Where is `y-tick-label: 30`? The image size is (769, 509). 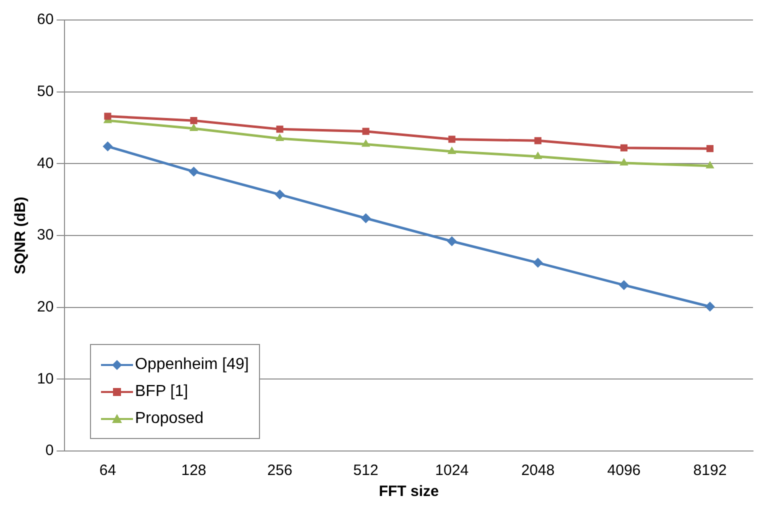 y-tick-label: 30 is located at coordinates (45, 235).